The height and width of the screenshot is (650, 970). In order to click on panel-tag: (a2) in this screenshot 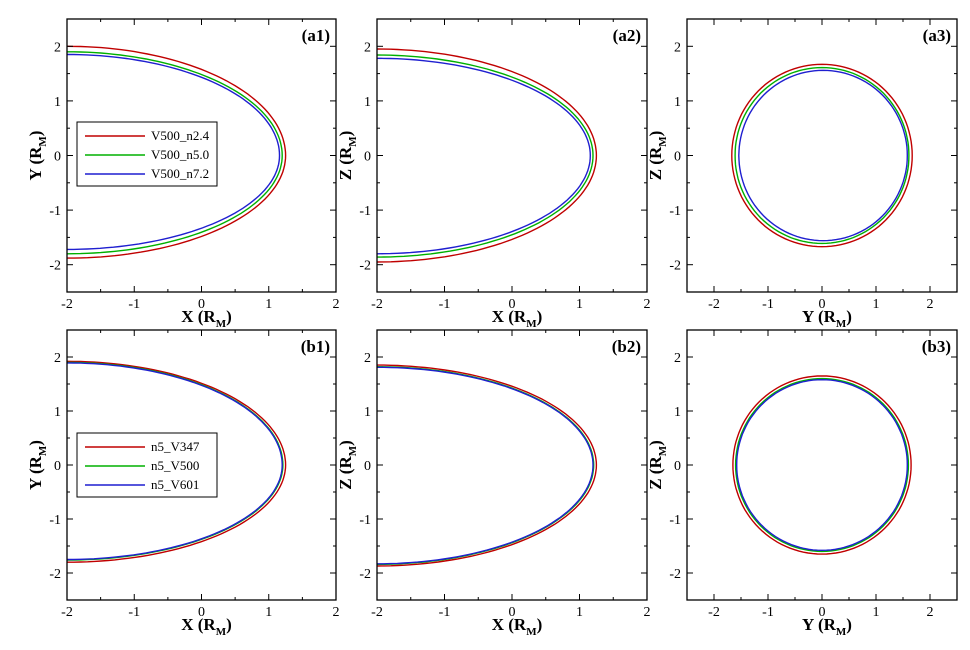, I will do `click(627, 35)`.